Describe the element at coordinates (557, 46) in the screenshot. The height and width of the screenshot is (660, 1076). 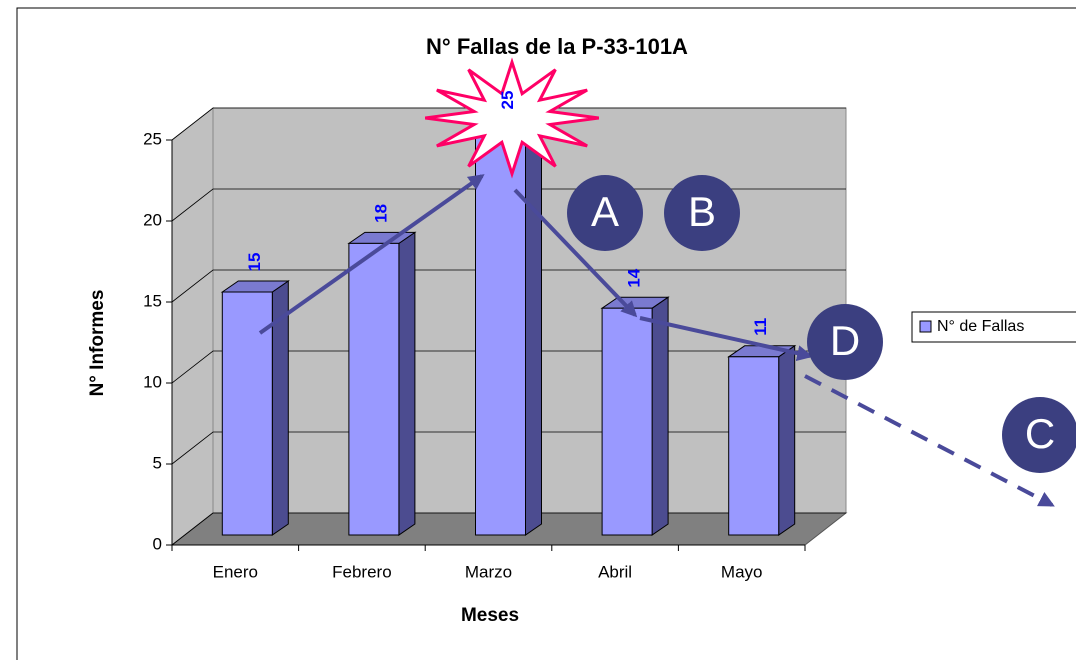
I see `chart-title: N° Fallas de la P-33-101A` at that location.